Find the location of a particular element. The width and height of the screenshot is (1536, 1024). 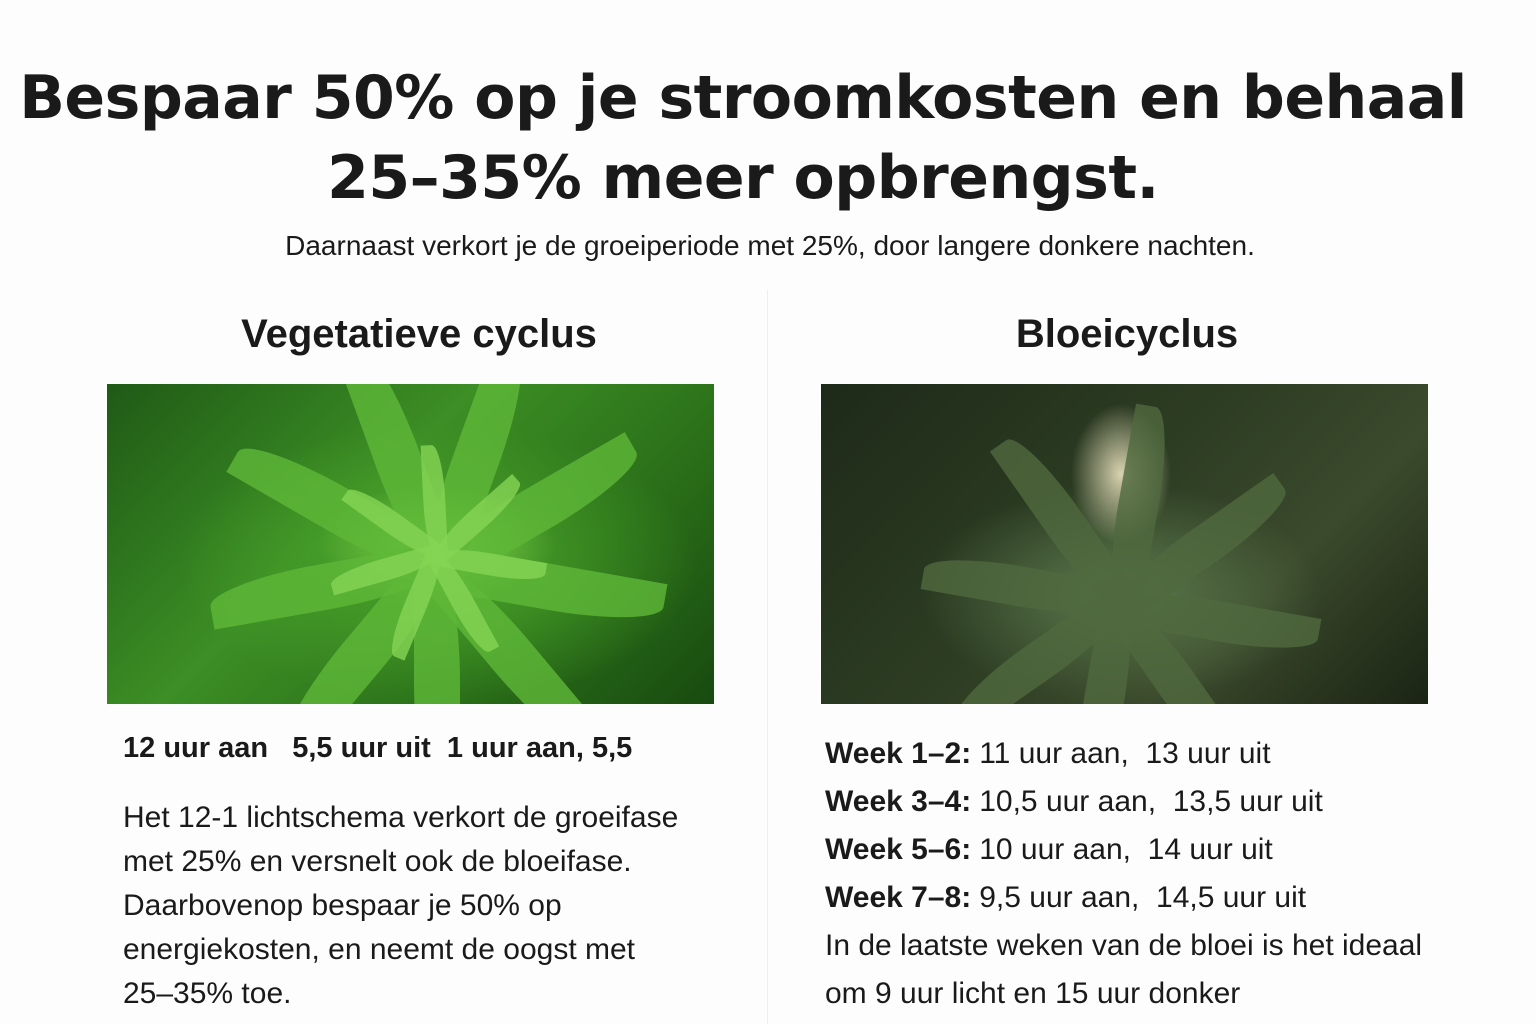

week-label: Week 5–6: is located at coordinates (898, 849).